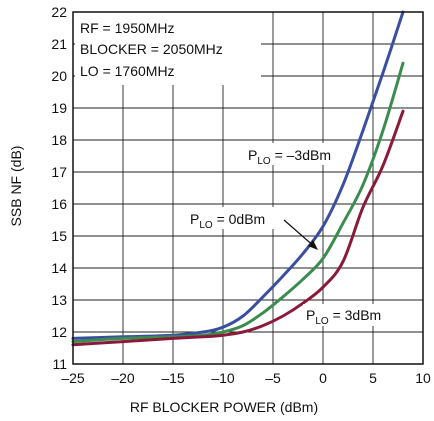  I want to click on label-series-1-bg, so click(296, 154).